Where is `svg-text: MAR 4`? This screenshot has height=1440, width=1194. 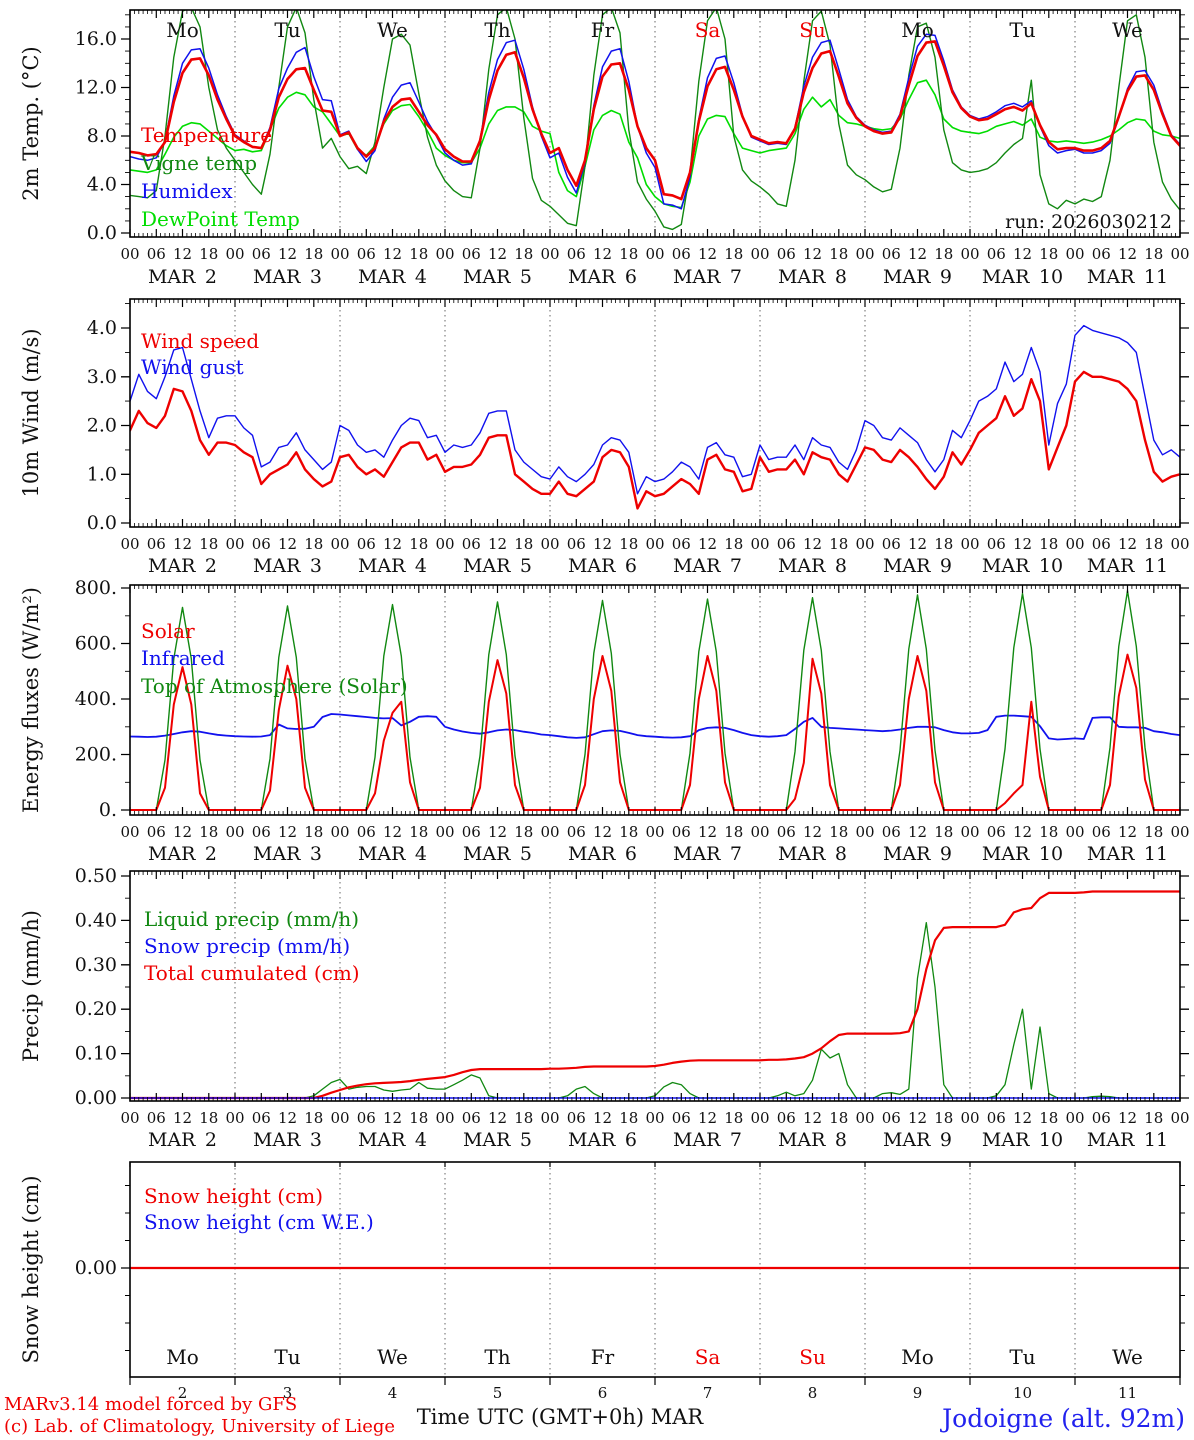 svg-text: MAR 4 is located at coordinates (392, 854).